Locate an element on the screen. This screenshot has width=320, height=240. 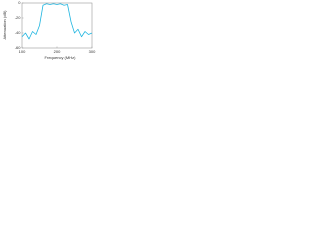
data-line is located at coordinates (57, 21).